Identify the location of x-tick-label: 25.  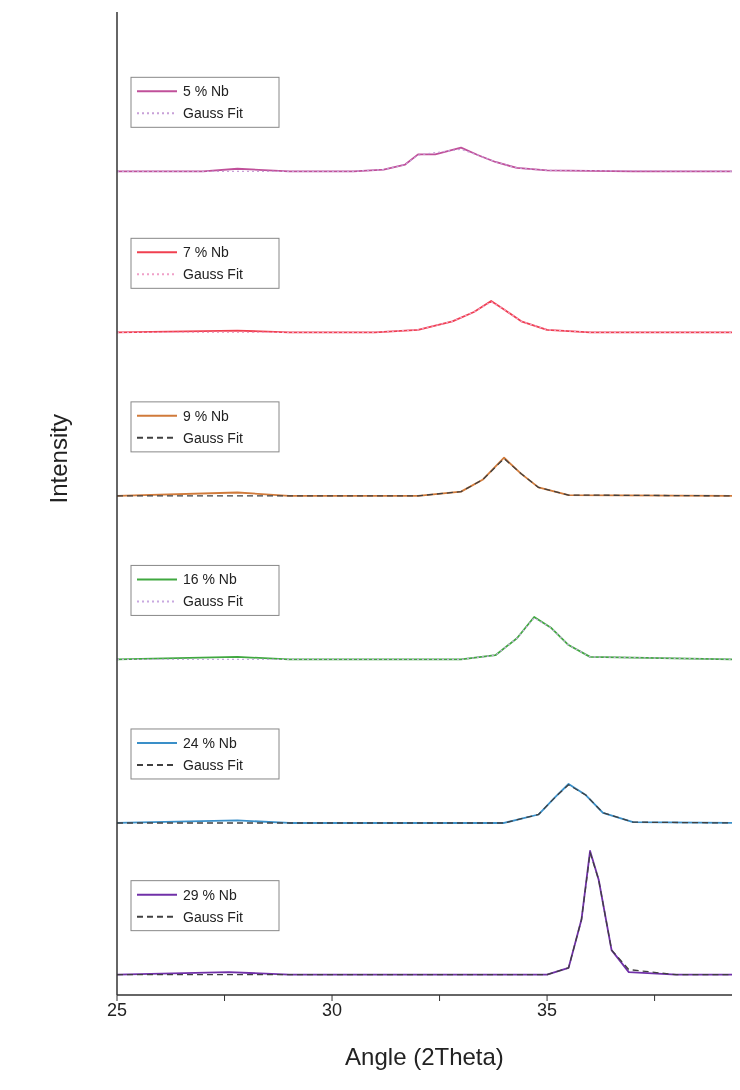
(117, 1009).